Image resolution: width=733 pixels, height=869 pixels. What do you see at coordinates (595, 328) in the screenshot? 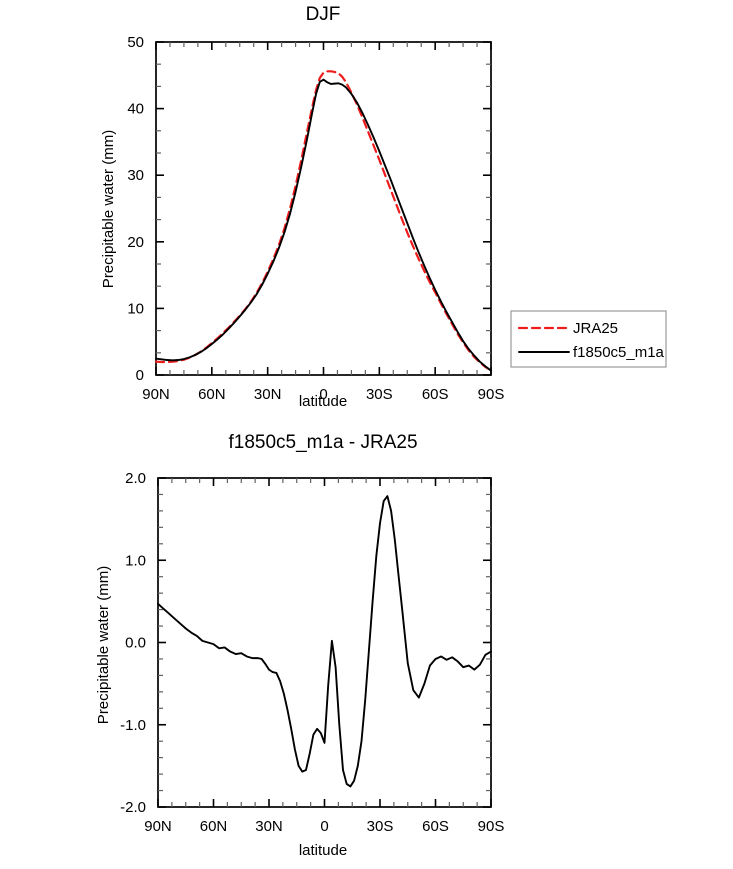
I see `legend-label-jra25: JRA25` at bounding box center [595, 328].